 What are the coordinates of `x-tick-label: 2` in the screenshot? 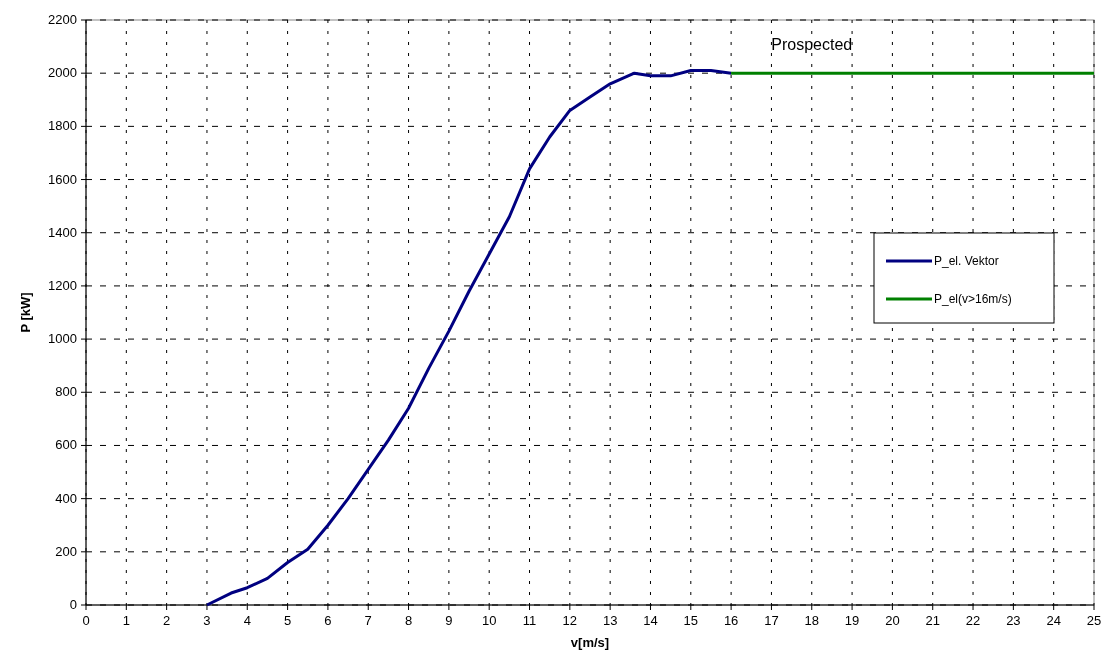 It's located at (167, 620).